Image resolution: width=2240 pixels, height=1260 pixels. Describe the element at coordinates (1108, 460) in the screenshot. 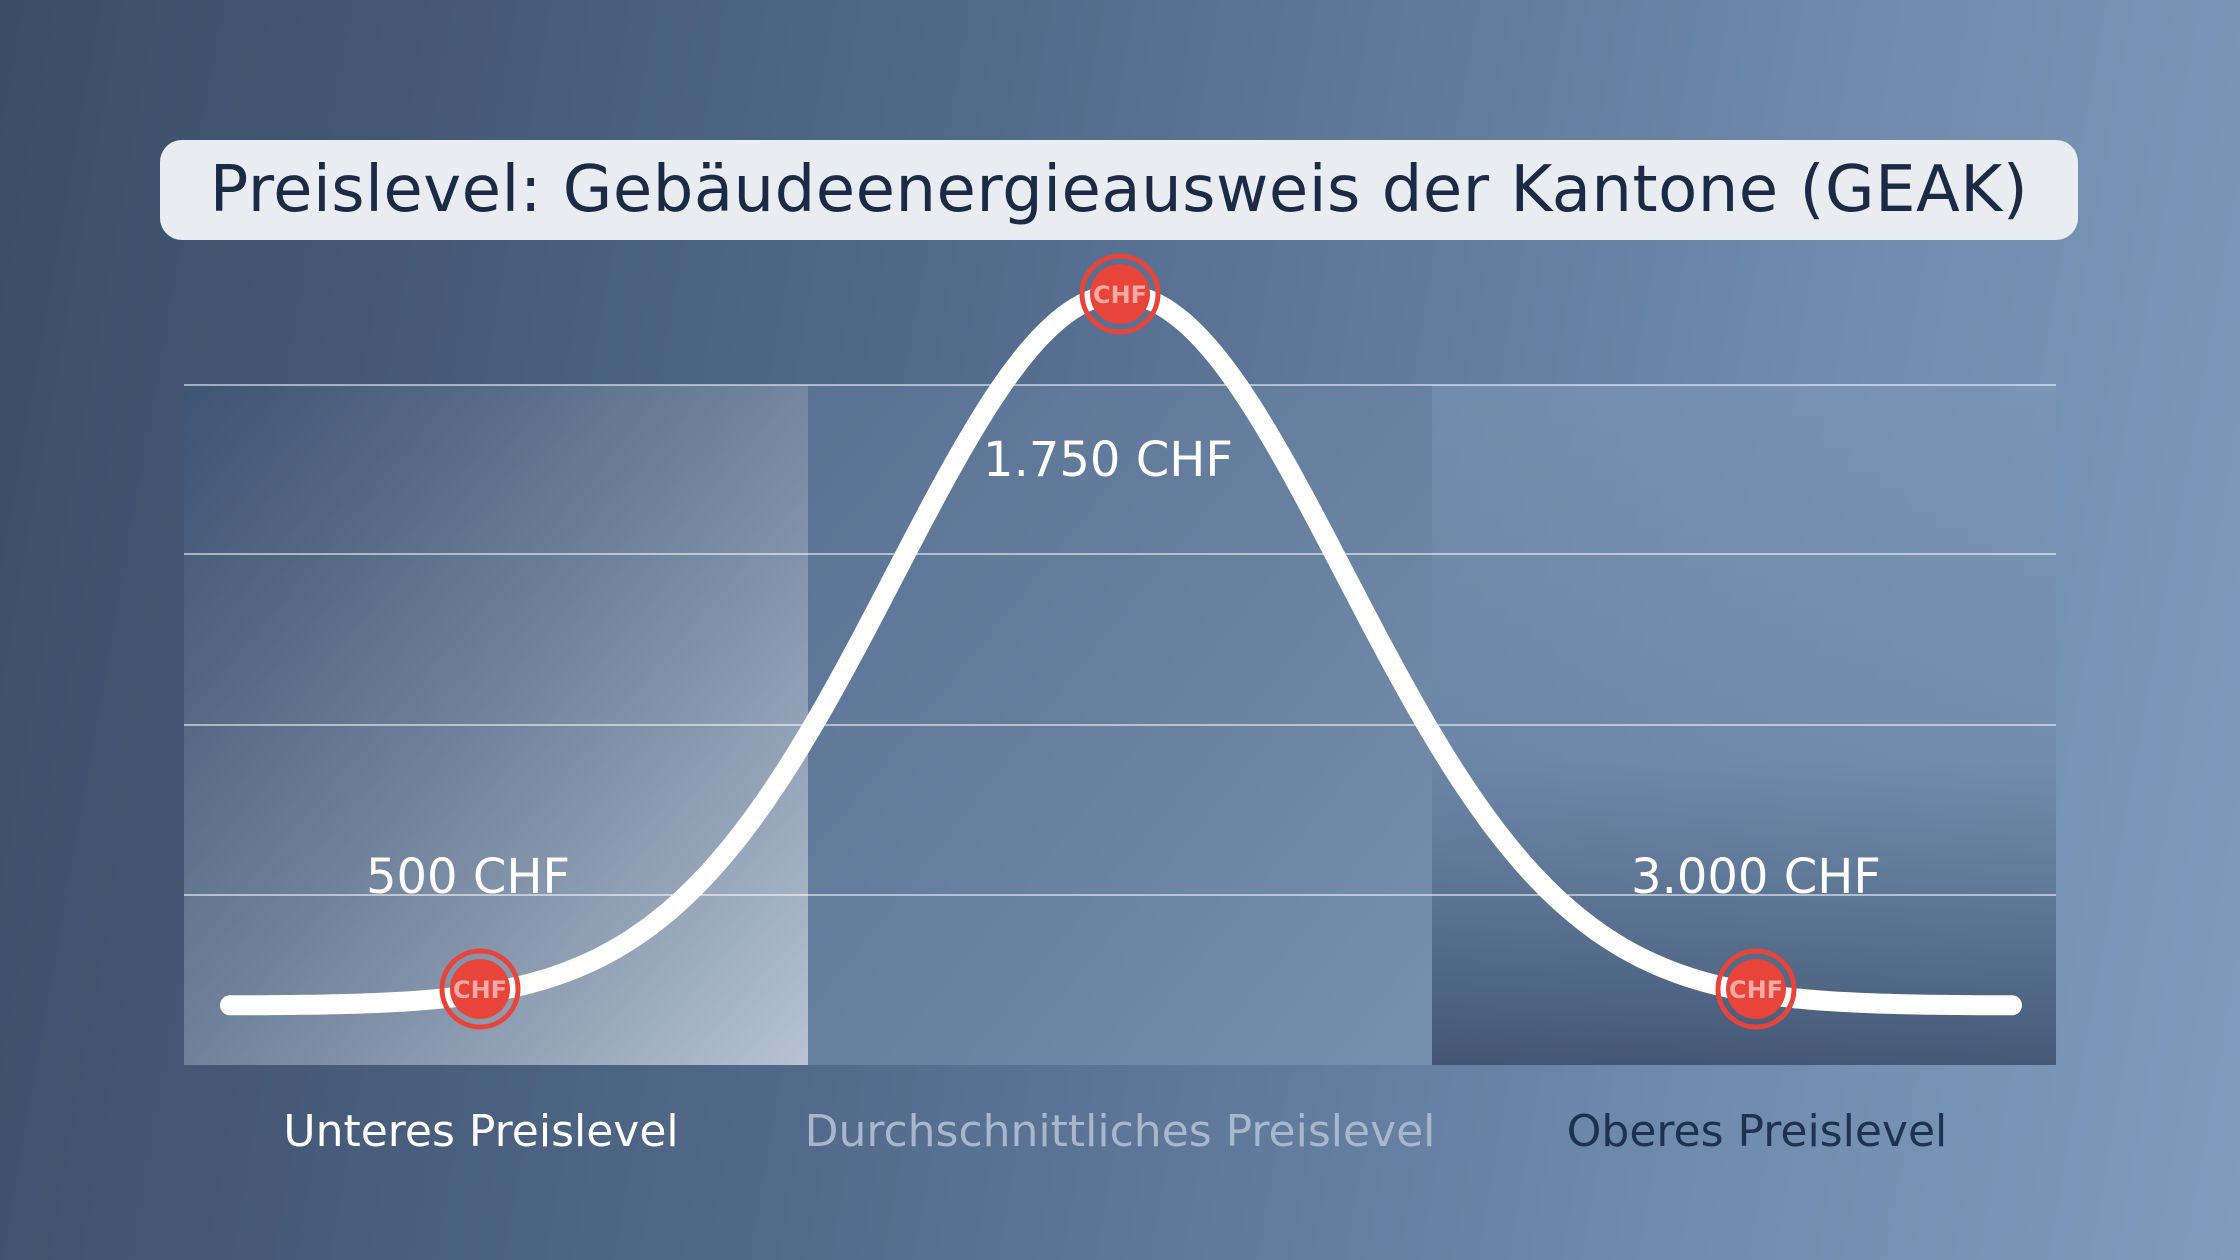

I see `value-label-middle: 1.750 CHF` at that location.